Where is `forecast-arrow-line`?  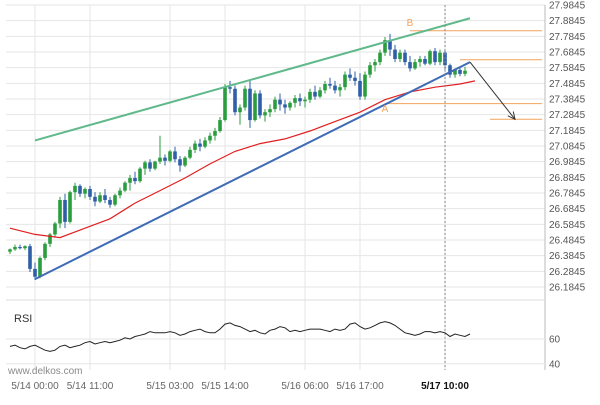
forecast-arrow-line is located at coordinates (492, 90).